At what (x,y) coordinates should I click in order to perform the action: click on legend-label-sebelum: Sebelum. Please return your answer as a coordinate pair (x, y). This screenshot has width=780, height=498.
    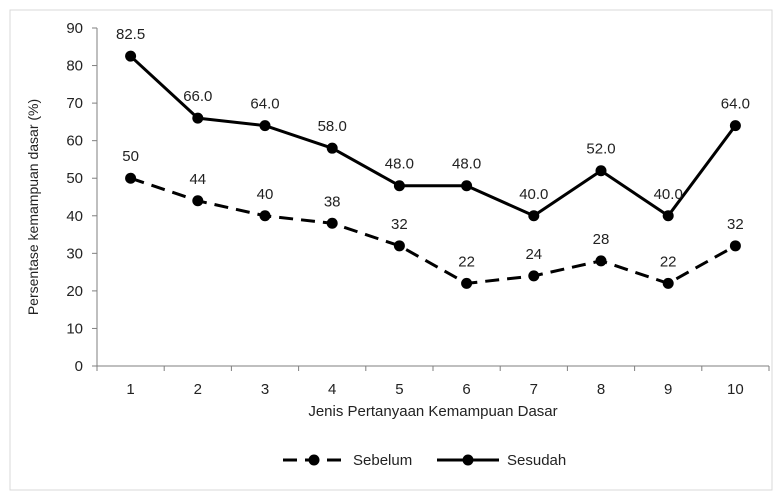
    Looking at the image, I should click on (382, 460).